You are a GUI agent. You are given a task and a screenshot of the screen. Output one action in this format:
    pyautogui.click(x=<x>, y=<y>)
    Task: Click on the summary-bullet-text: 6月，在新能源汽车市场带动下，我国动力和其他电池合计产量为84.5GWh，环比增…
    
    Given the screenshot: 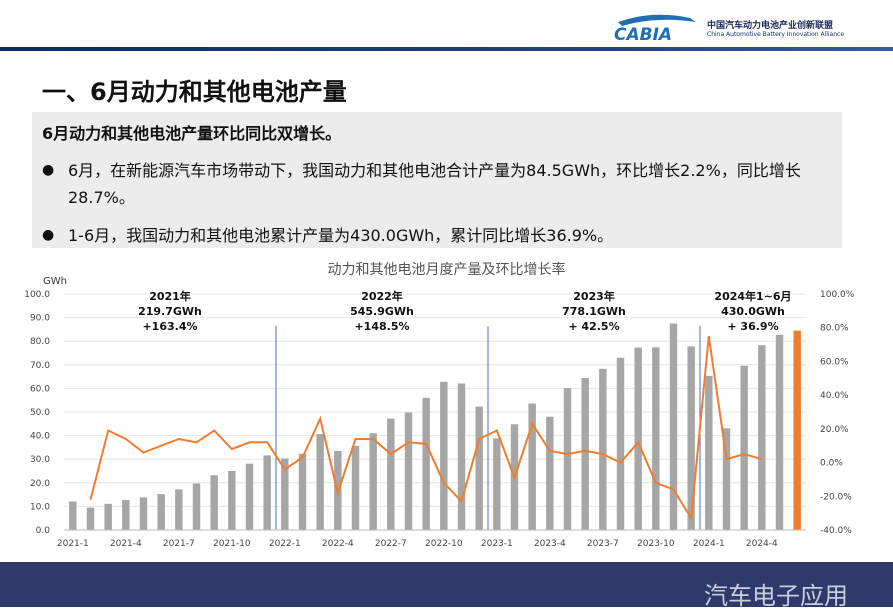 What is the action you would take?
    pyautogui.click(x=434, y=184)
    